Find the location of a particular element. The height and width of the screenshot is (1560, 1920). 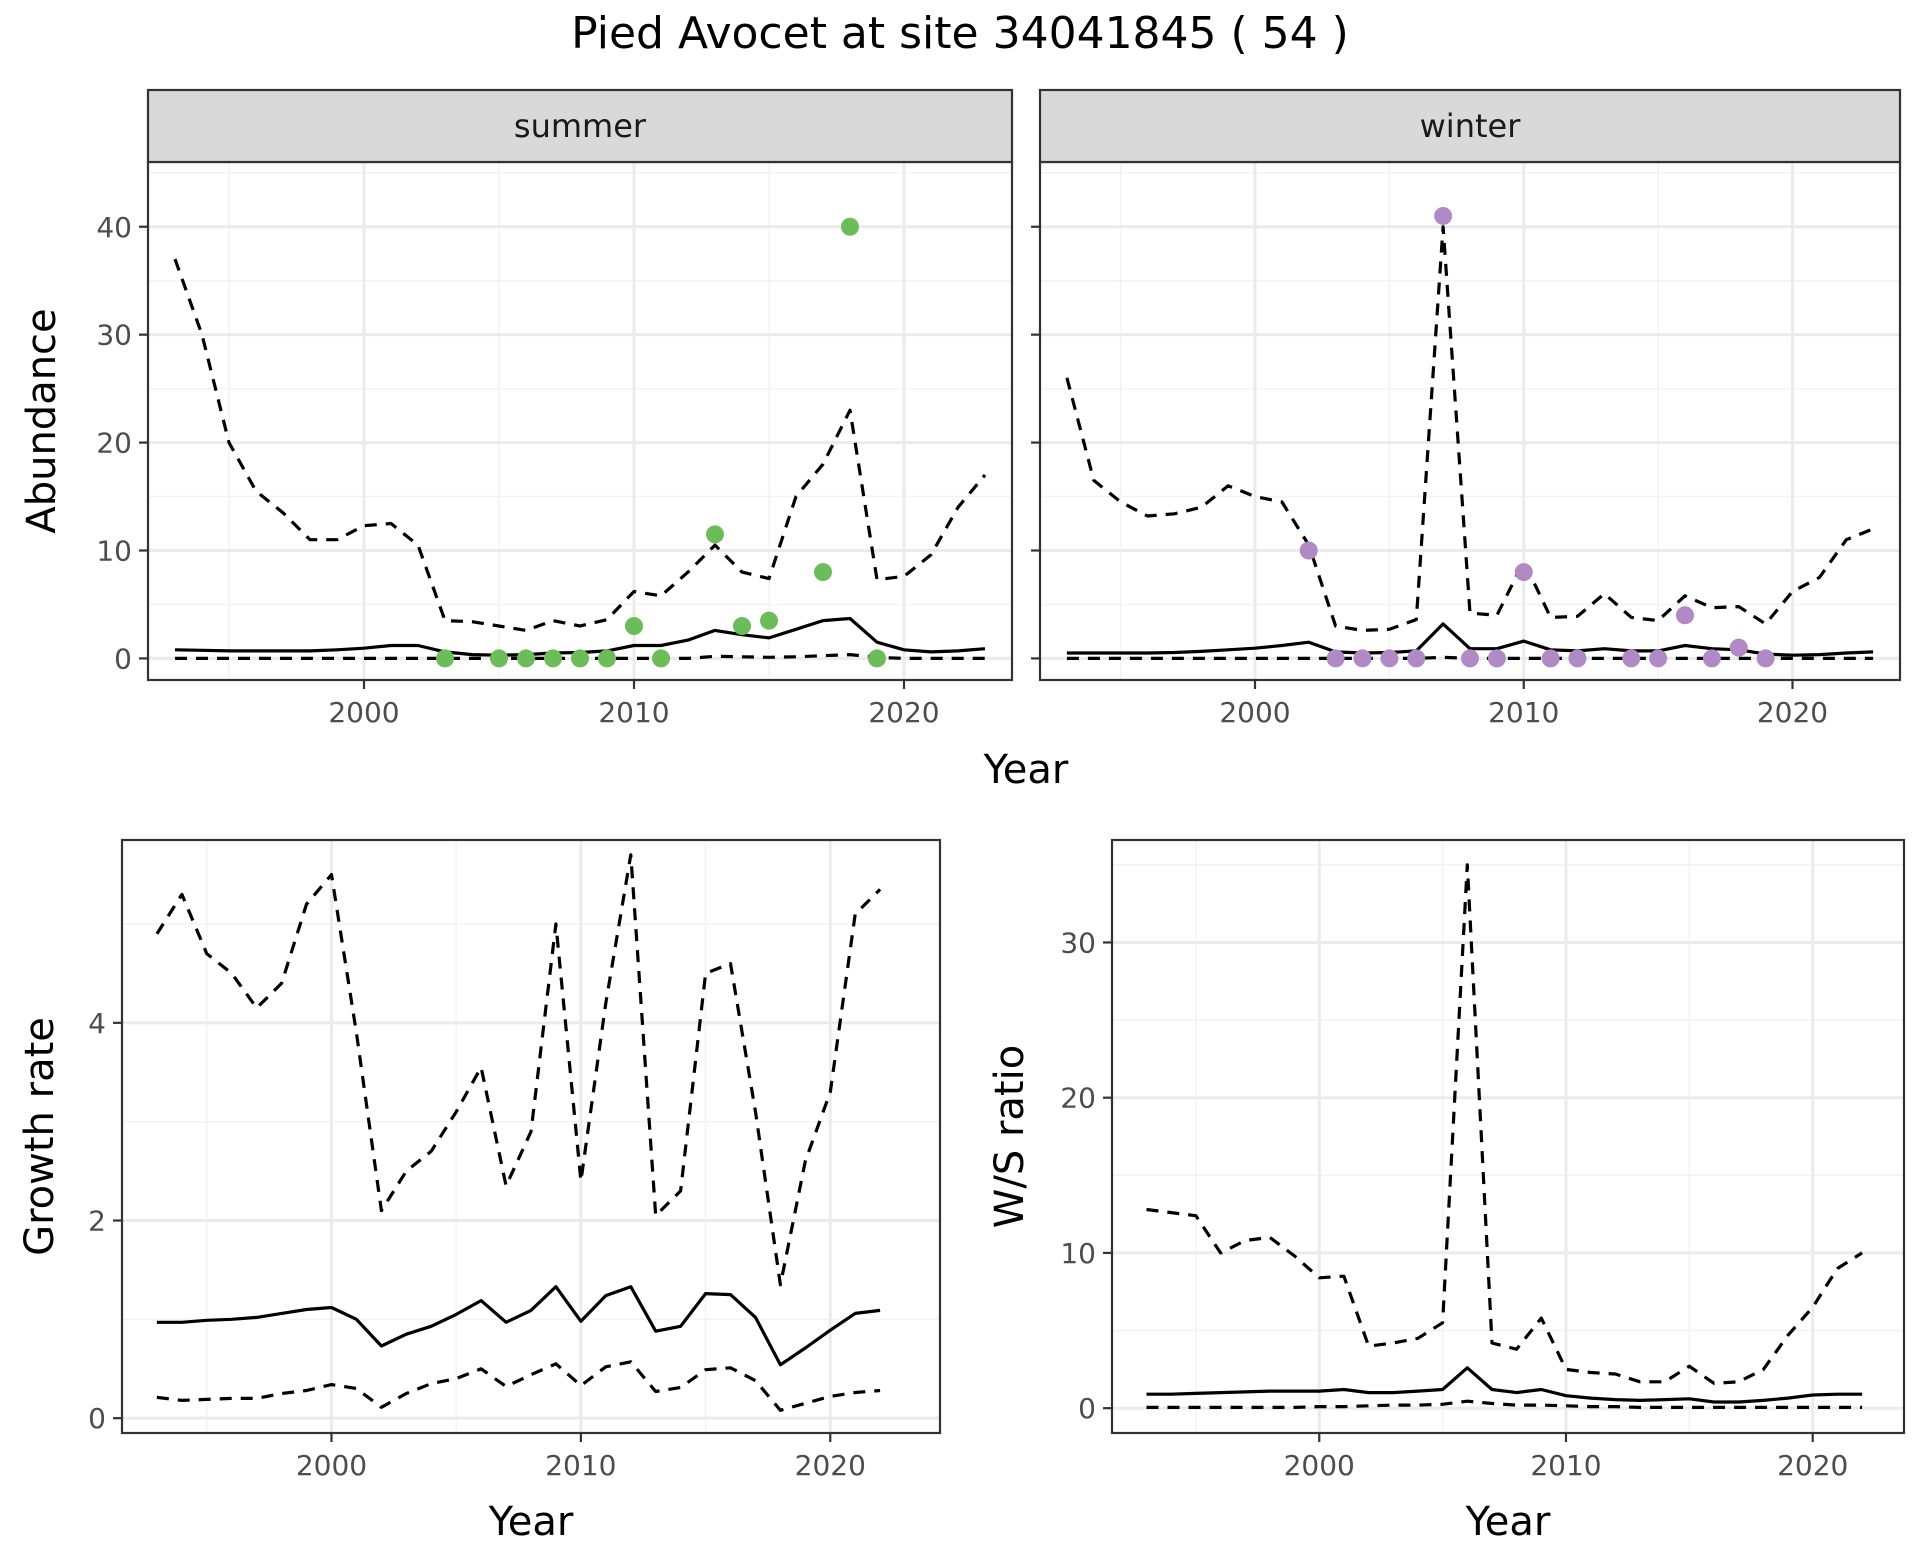

ratio-lower-ci-line is located at coordinates (1504, 1404).